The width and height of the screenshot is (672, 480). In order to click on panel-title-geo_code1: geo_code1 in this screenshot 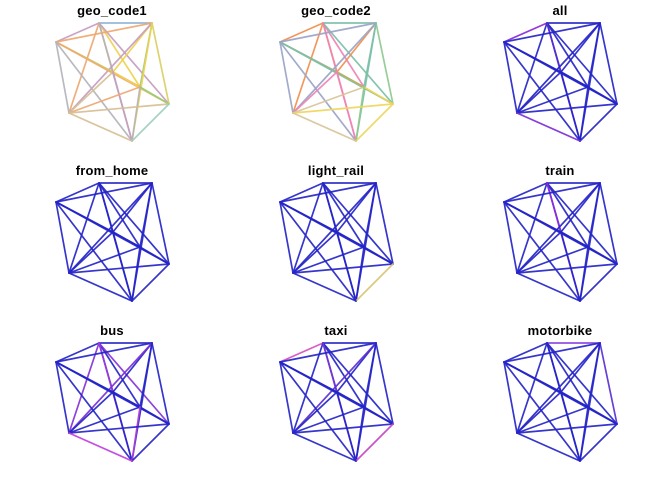, I will do `click(112, 10)`.